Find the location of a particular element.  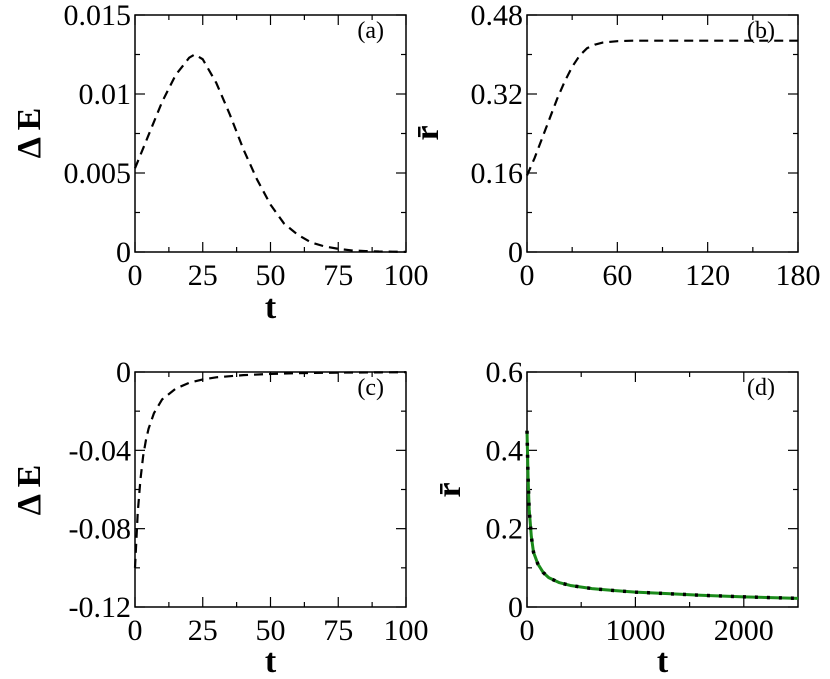

x-tick-label-c: 100 is located at coordinates (406, 630).